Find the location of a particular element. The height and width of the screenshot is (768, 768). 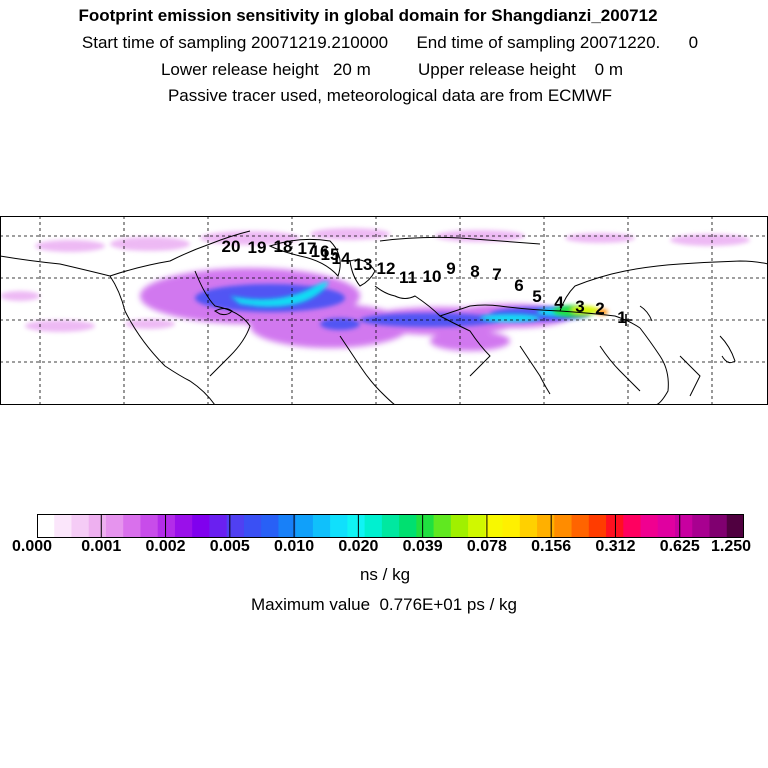

colorbar-tick-label: 0.005 is located at coordinates (229, 546).